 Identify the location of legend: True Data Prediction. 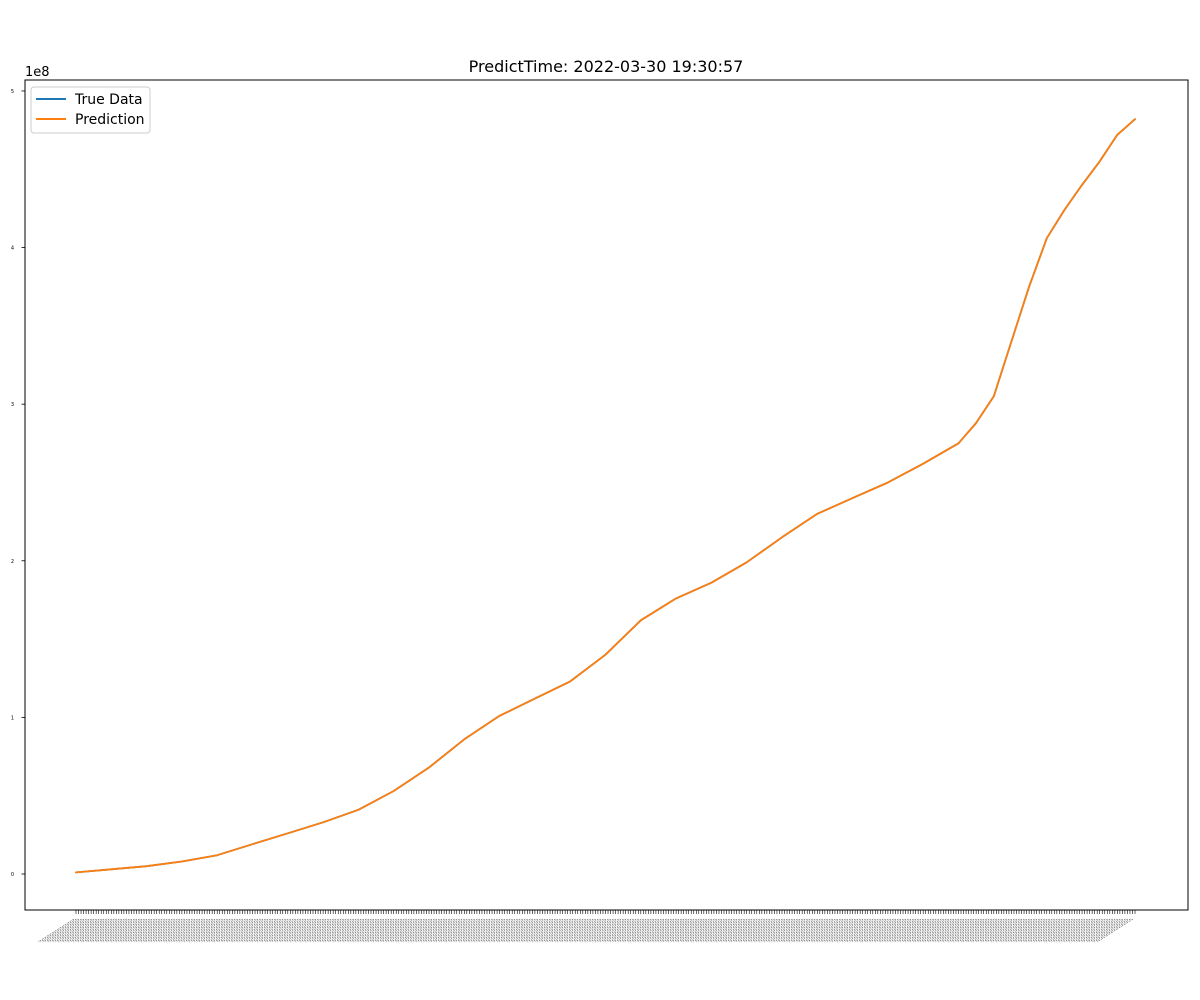
(90, 110).